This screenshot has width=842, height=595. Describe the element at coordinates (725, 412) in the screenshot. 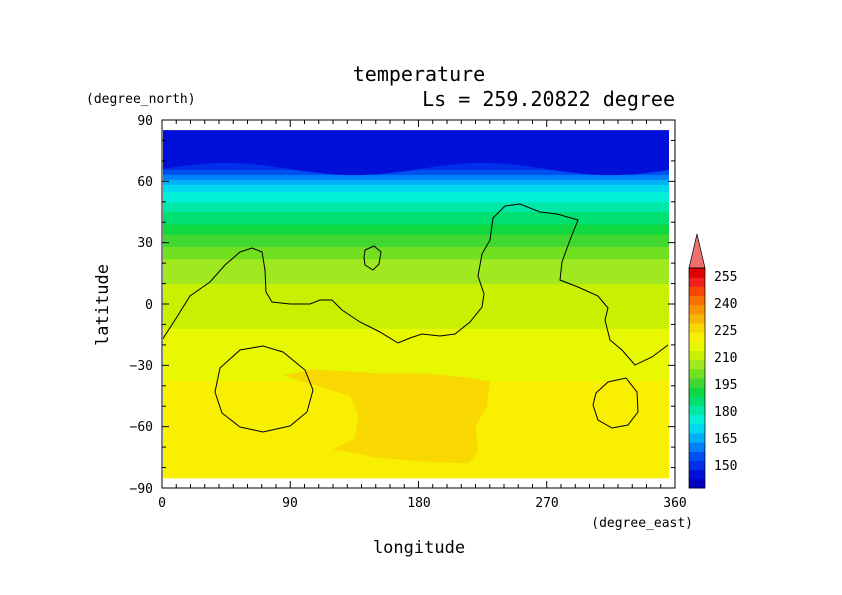

I see `colorbar-label: 180` at that location.